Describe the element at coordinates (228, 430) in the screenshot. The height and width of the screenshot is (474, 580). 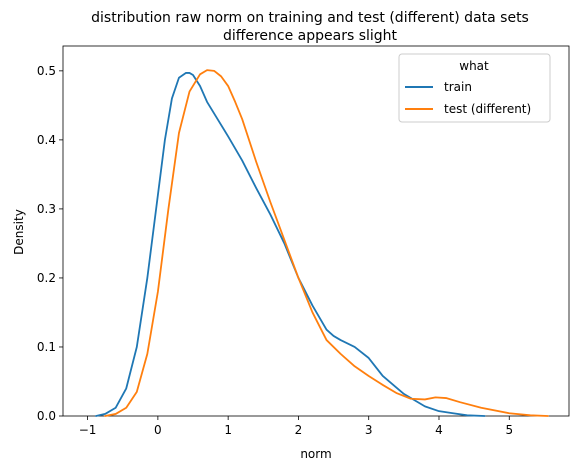
I see `x-tick-label: 1` at that location.